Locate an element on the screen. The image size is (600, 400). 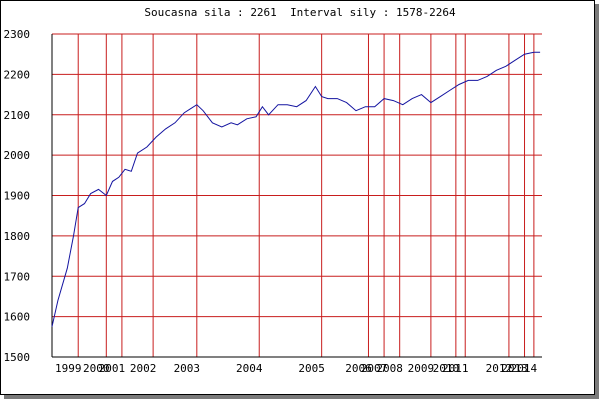
y-tick-label-1500: 1500 is located at coordinates (17, 357).